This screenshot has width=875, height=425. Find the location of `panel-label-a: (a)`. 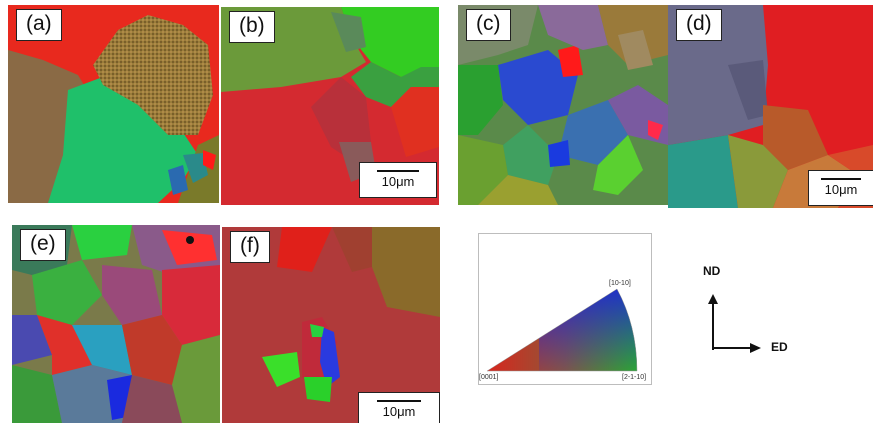

panel-label-a: (a) is located at coordinates (39, 25).